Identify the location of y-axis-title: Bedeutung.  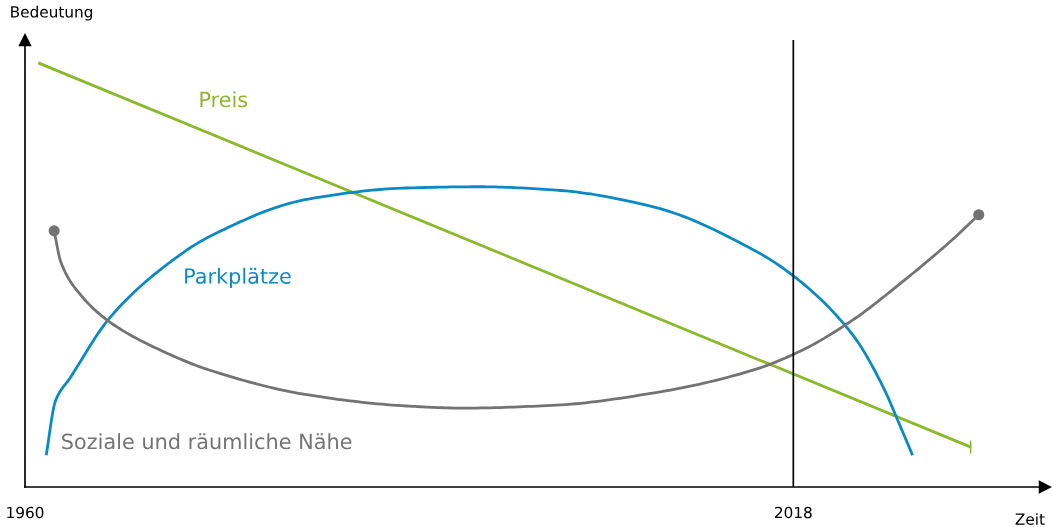
(52, 13).